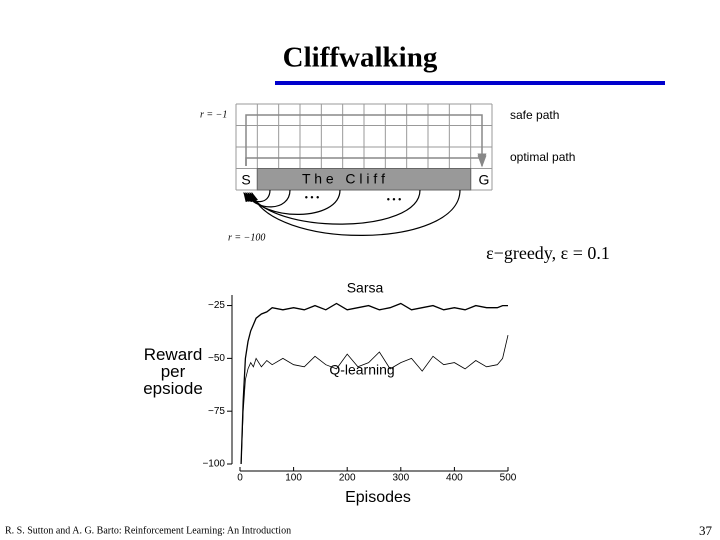 This screenshot has width=720, height=540. What do you see at coordinates (484, 180) in the screenshot?
I see `goal-label: G` at bounding box center [484, 180].